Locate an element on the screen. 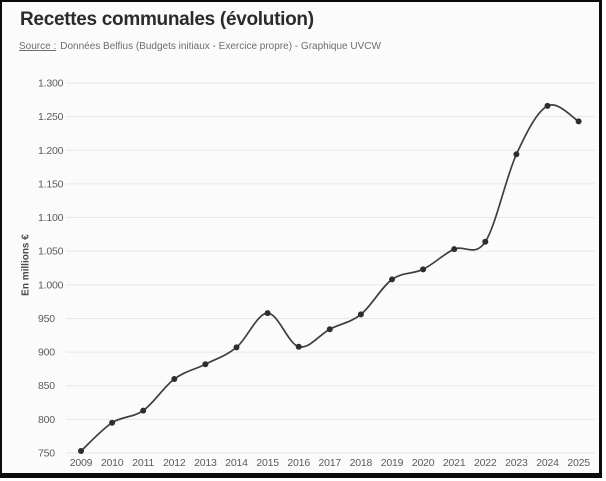 Image resolution: width=606 pixels, height=481 pixels. data-point-2014 is located at coordinates (236, 347).